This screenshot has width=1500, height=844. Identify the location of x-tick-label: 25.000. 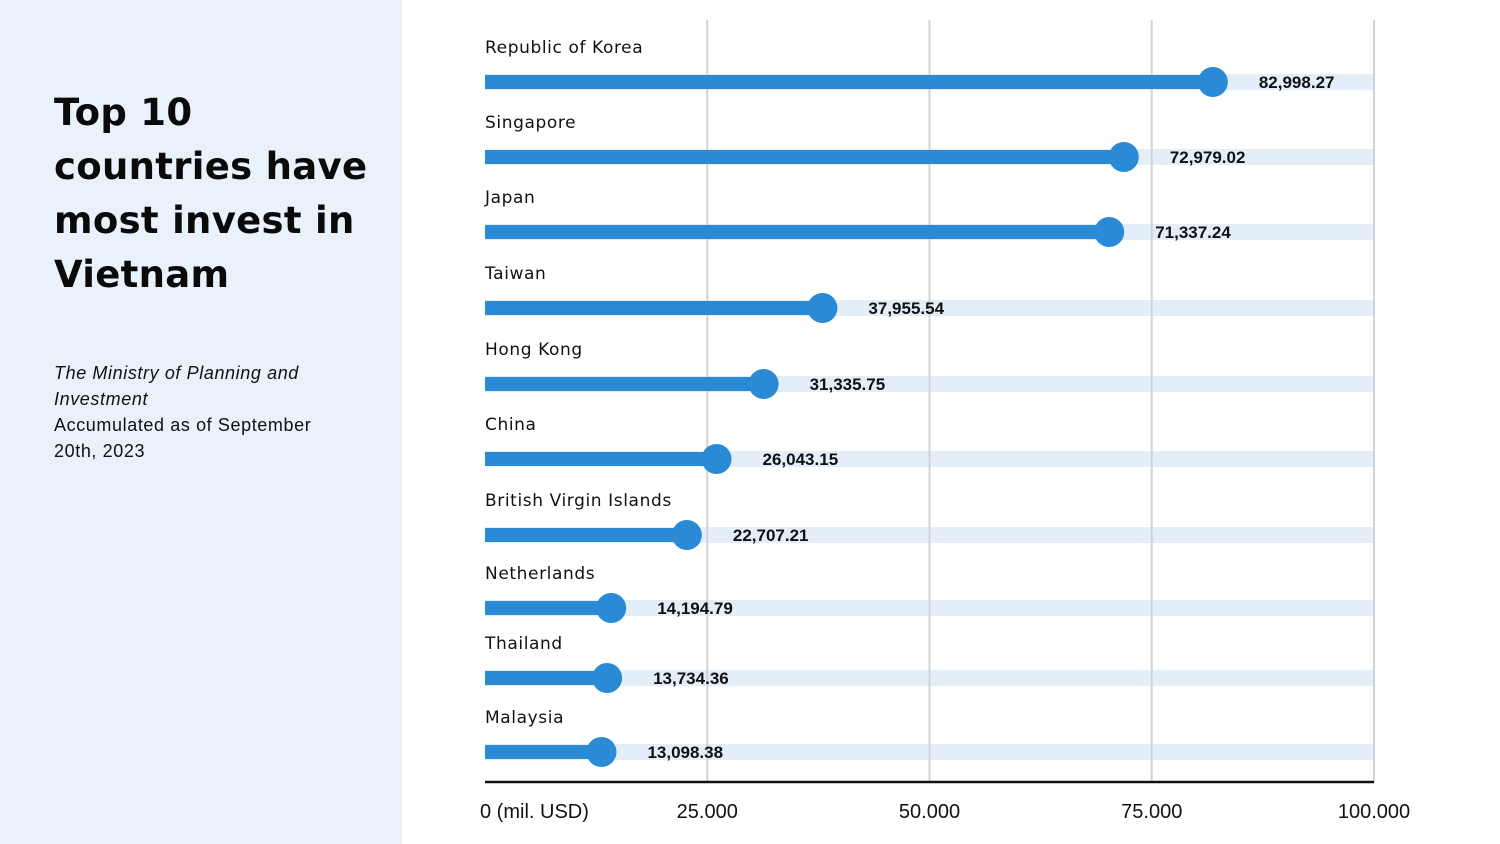
(707, 812).